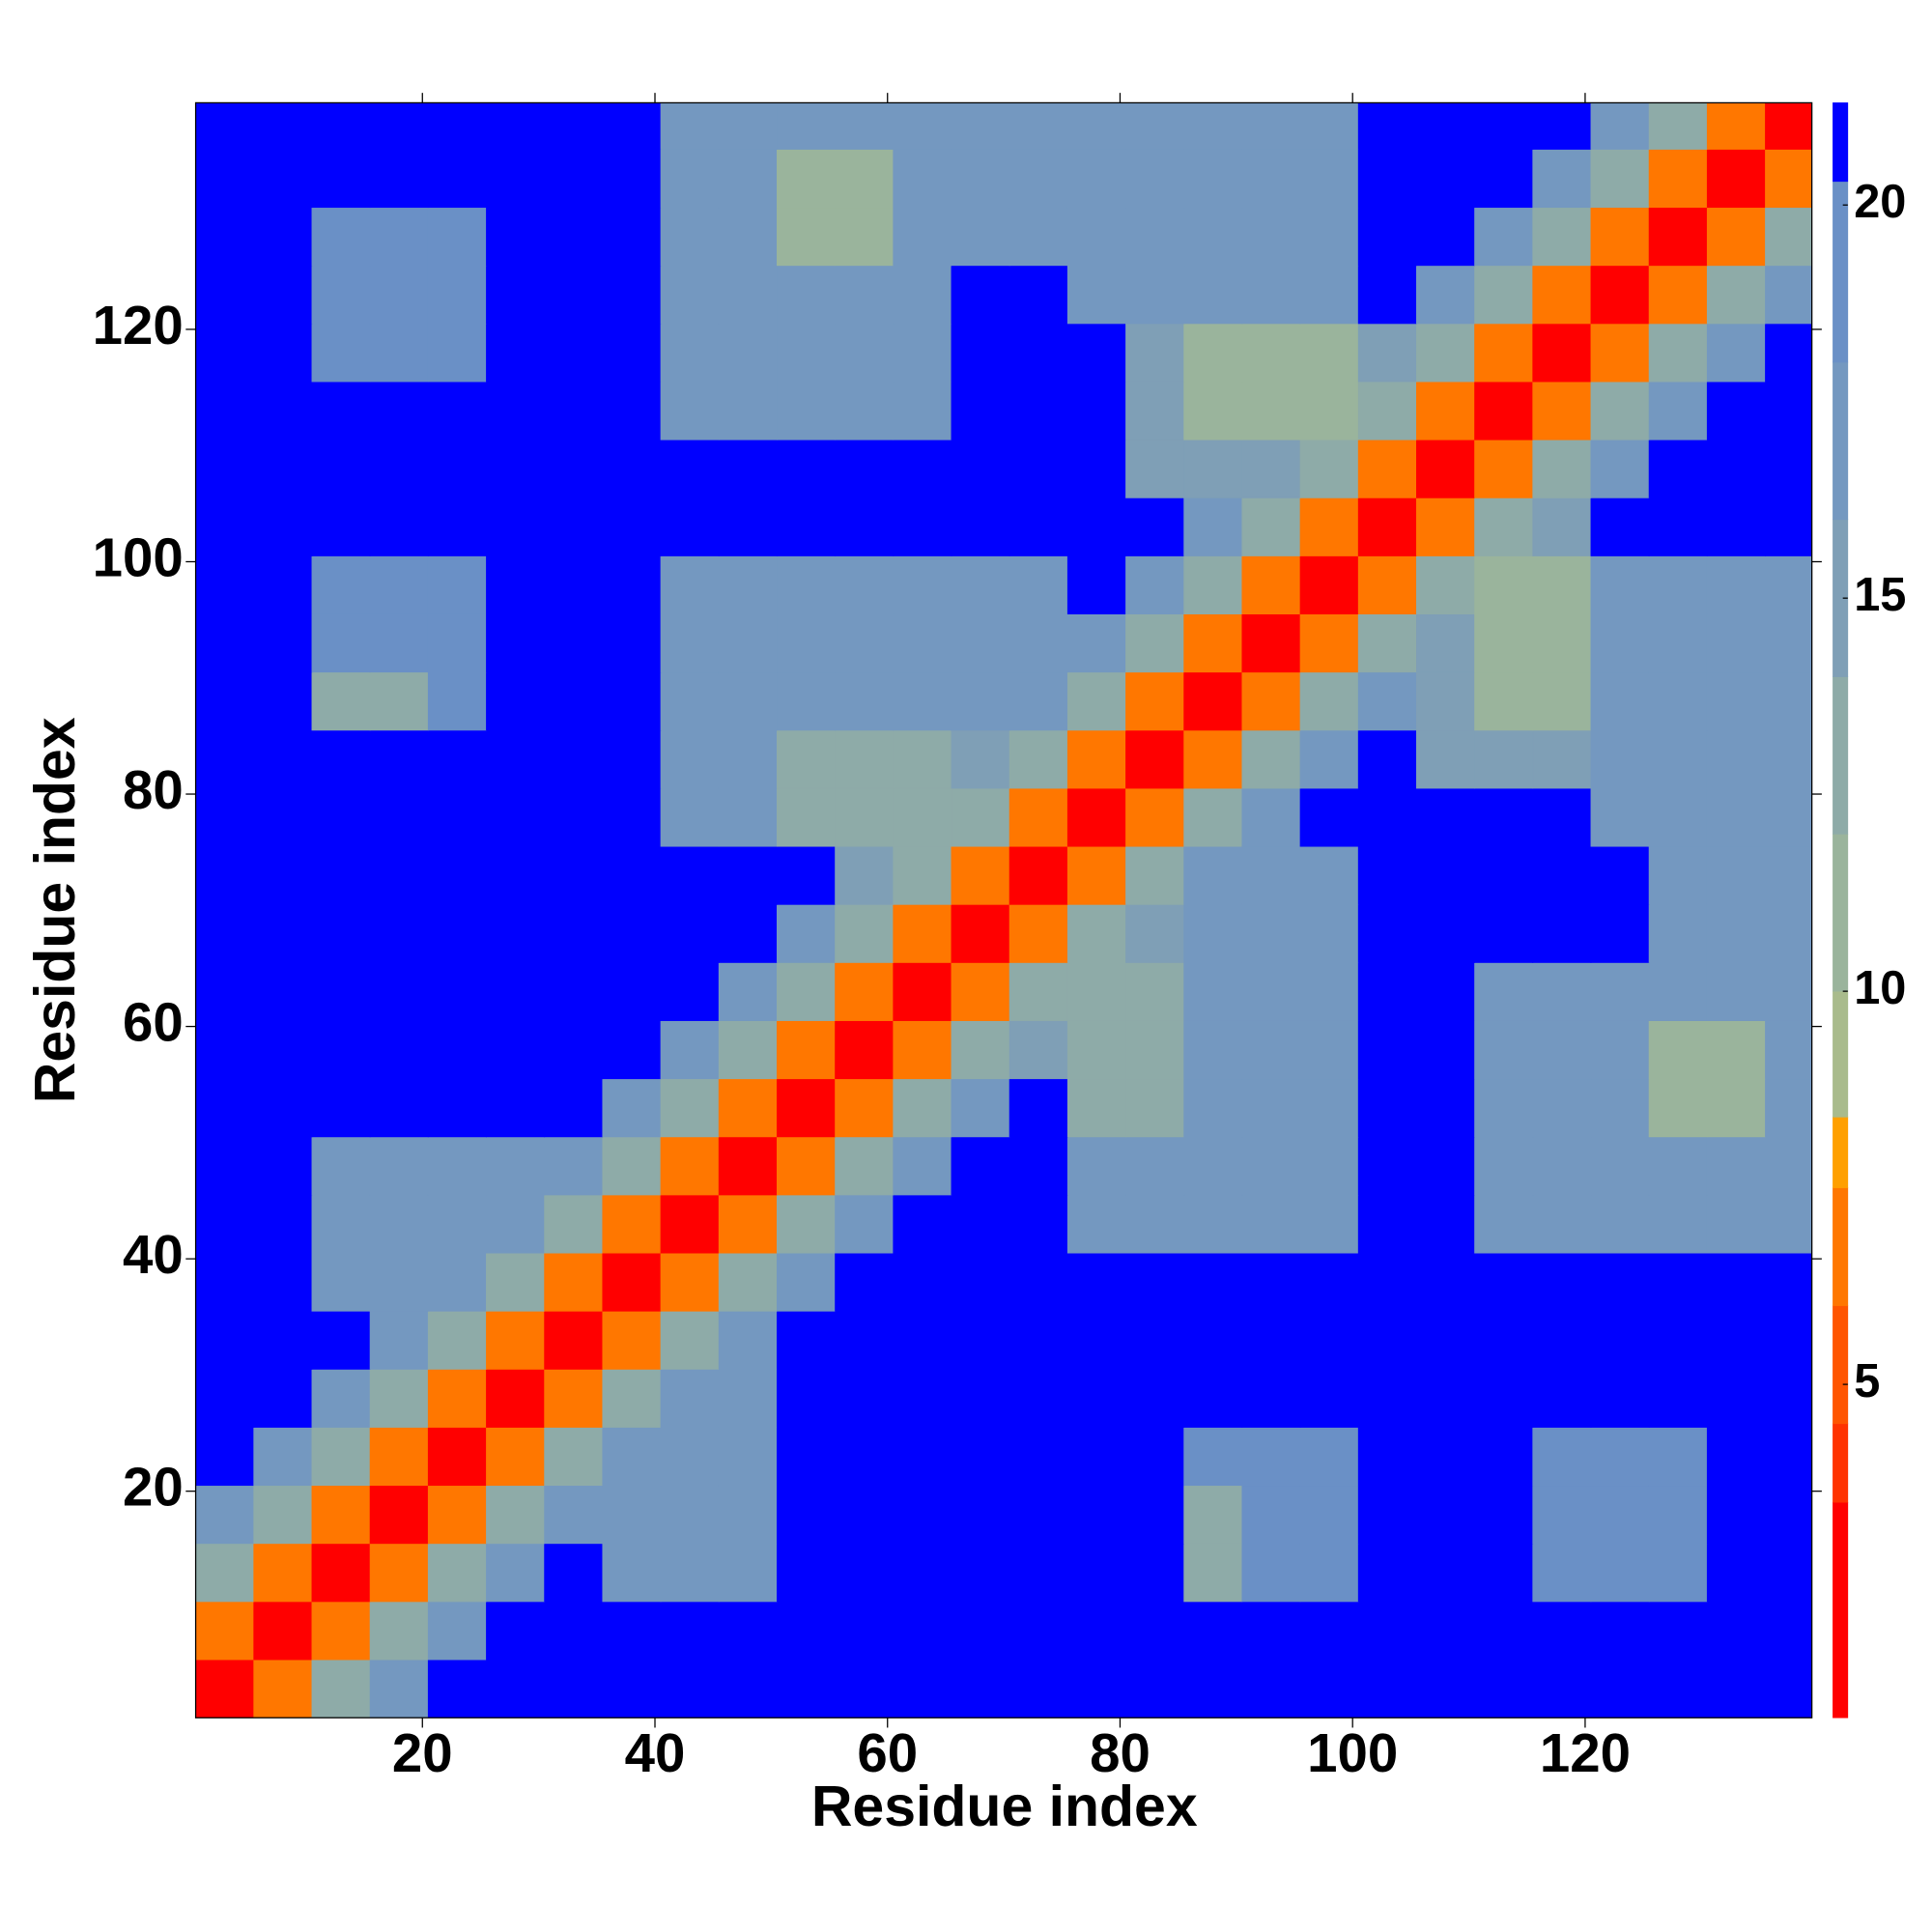 This screenshot has width=1932, height=1932. I want to click on y-tick-label: 120, so click(138, 325).